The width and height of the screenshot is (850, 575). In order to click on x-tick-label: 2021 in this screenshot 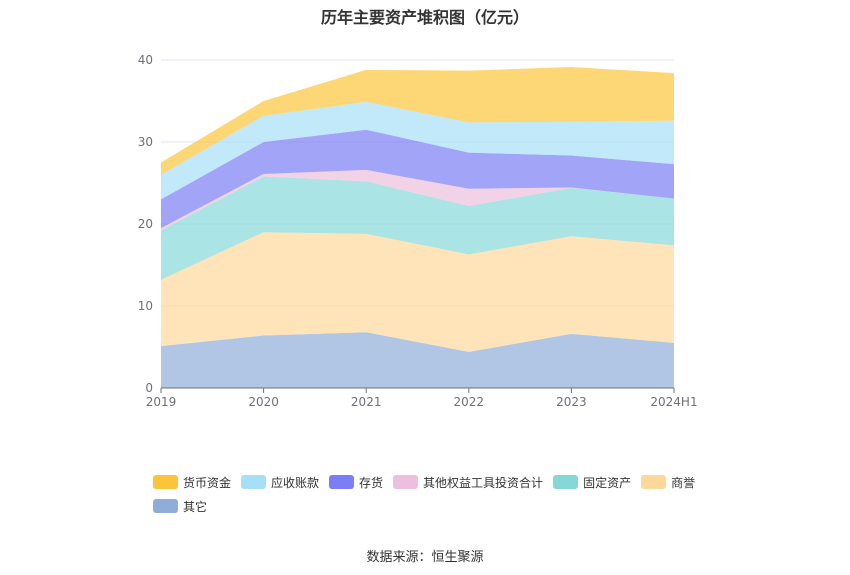, I will do `click(366, 402)`.